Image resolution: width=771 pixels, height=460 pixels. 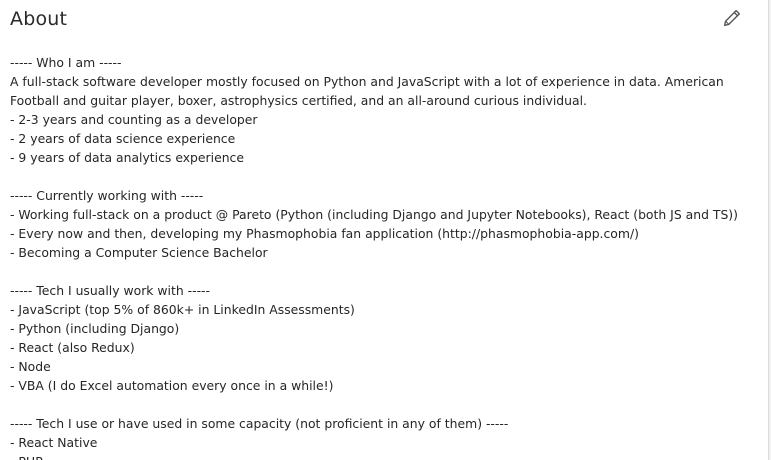 What do you see at coordinates (30, 366) in the screenshot?
I see `content-line: - Node` at bounding box center [30, 366].